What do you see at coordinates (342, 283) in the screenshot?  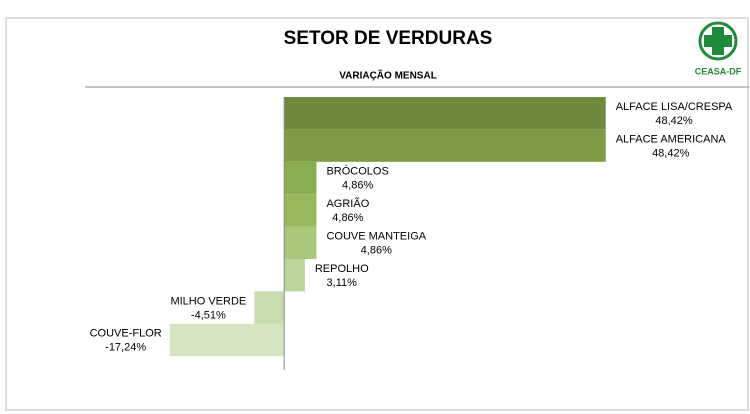 I see `bar-value-label: 3,11%` at bounding box center [342, 283].